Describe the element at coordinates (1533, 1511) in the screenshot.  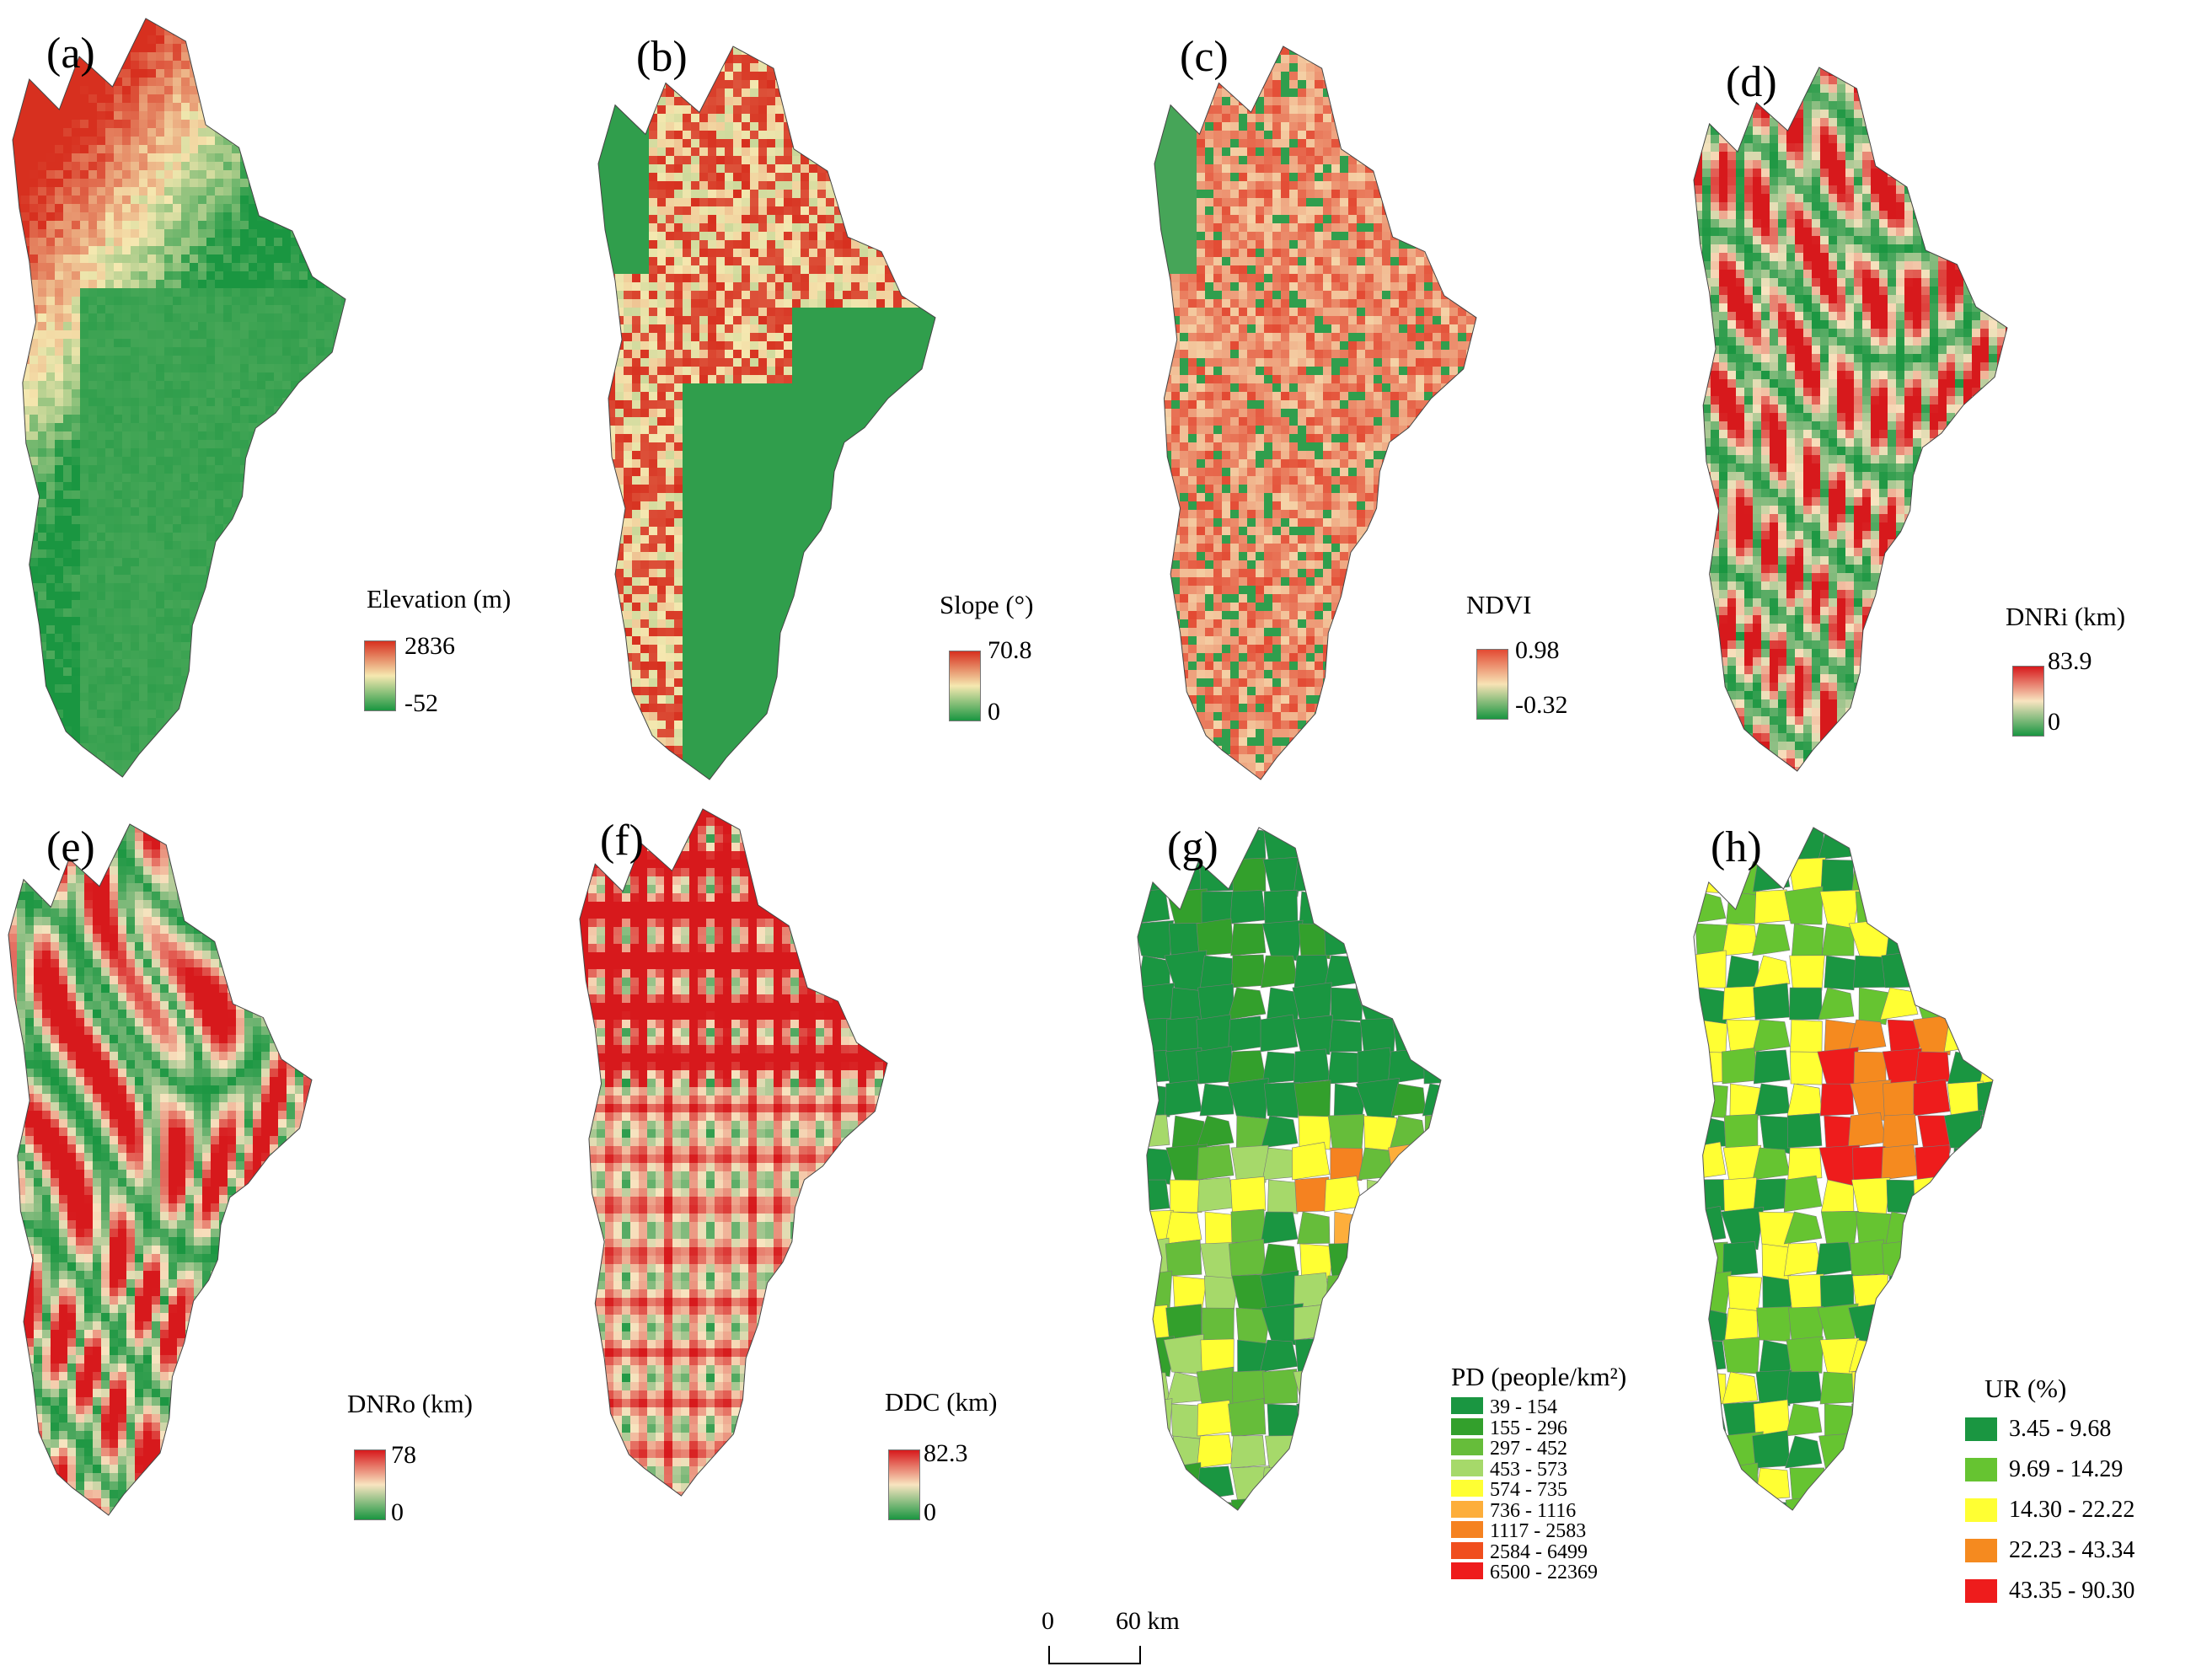
I see `legend-class-label: 736 - 1116` at that location.